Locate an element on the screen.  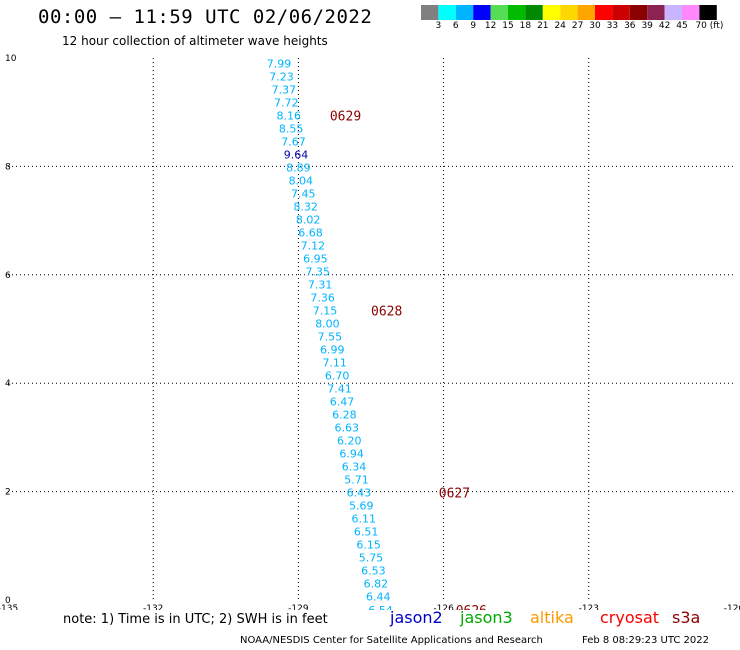
color-scale-label: 39 is located at coordinates (647, 26).